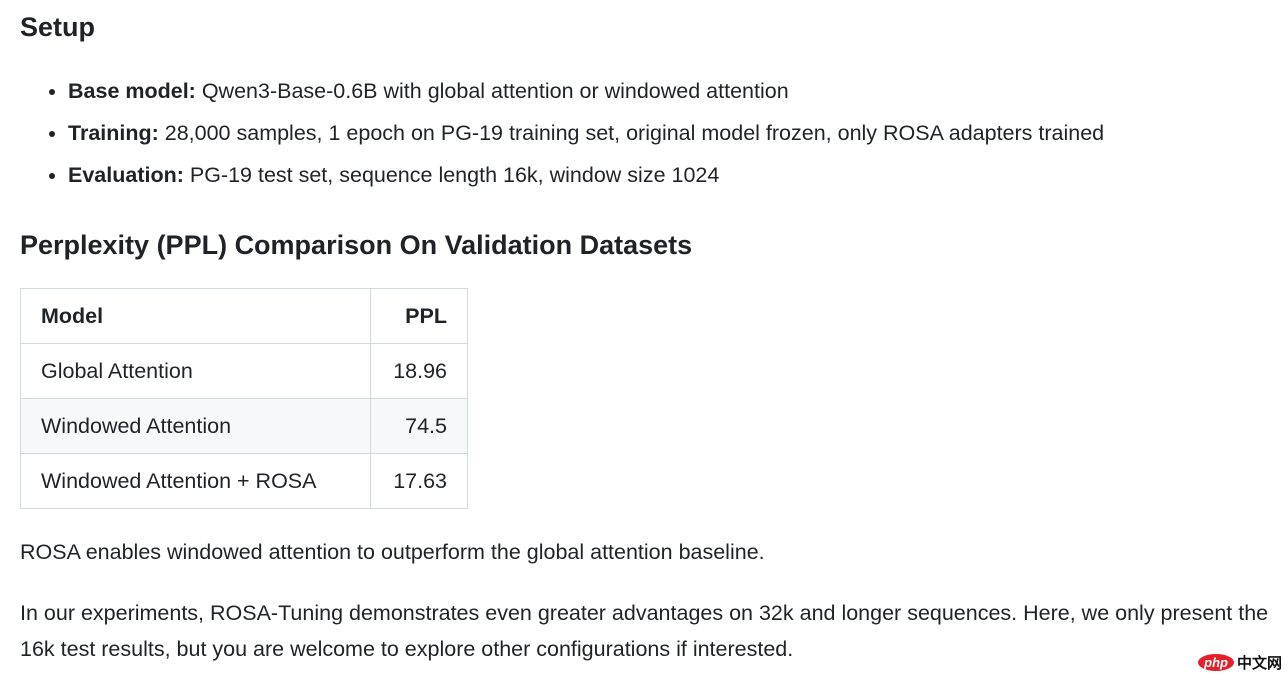 Image resolution: width=1288 pixels, height=681 pixels. I want to click on watermark-text: 中文网, so click(1259, 663).